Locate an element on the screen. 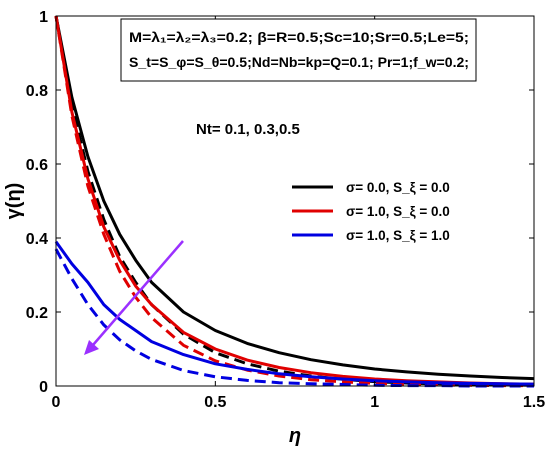 This screenshot has width=550, height=450. y-tick-label-0: 0 is located at coordinates (43, 387).